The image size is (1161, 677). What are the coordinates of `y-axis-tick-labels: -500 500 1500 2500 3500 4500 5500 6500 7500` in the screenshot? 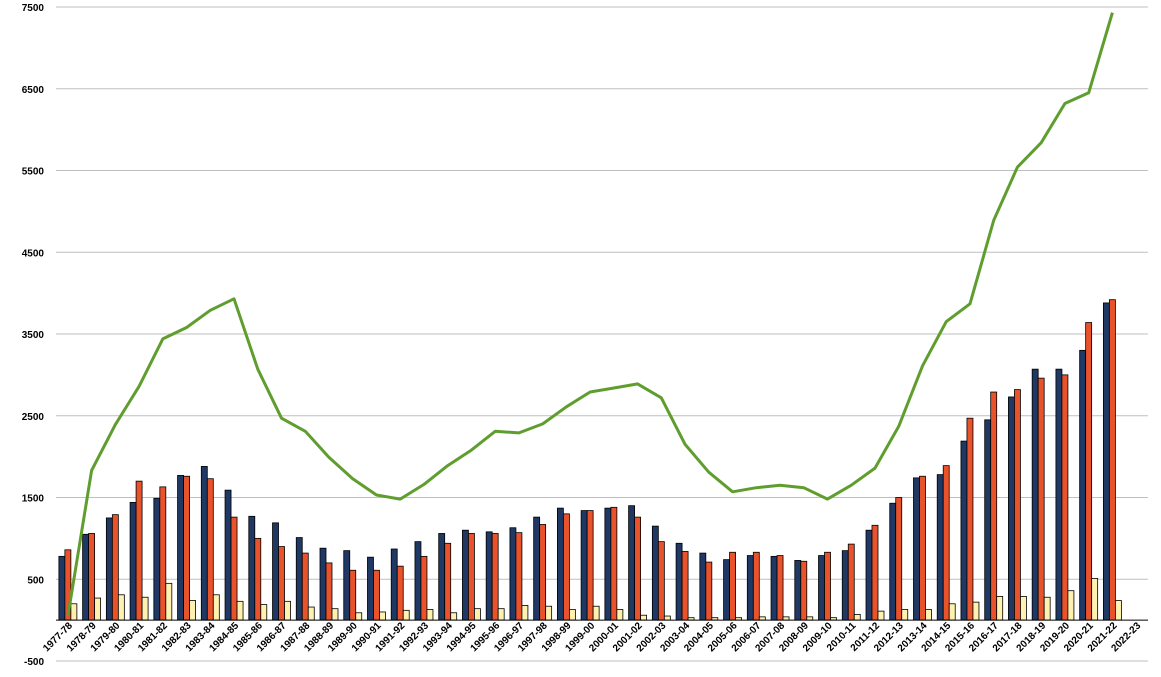 It's located at (33, 335).